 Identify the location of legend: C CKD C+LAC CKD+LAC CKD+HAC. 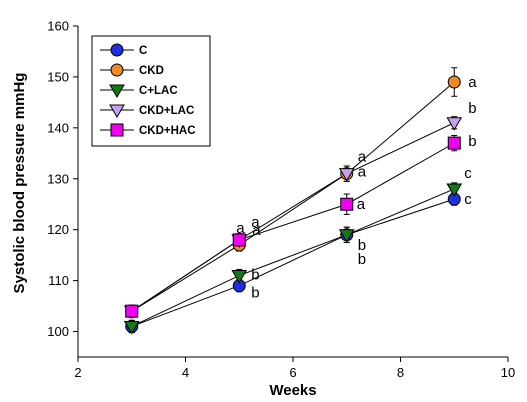
(151, 91).